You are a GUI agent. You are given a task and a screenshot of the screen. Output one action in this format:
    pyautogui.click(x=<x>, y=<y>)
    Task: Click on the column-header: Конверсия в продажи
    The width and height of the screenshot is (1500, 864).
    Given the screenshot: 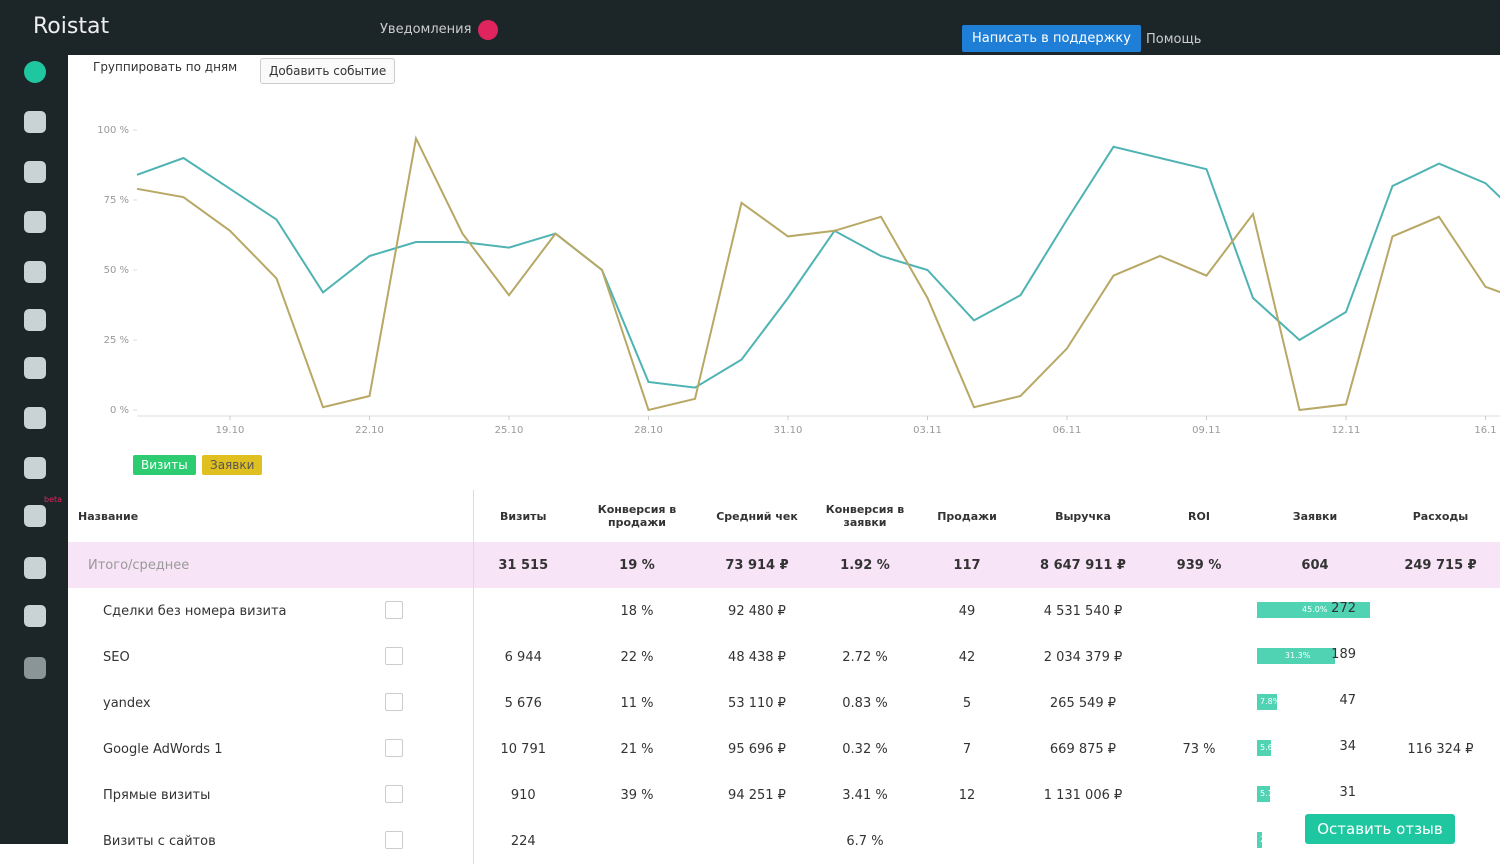 What is the action you would take?
    pyautogui.click(x=637, y=516)
    